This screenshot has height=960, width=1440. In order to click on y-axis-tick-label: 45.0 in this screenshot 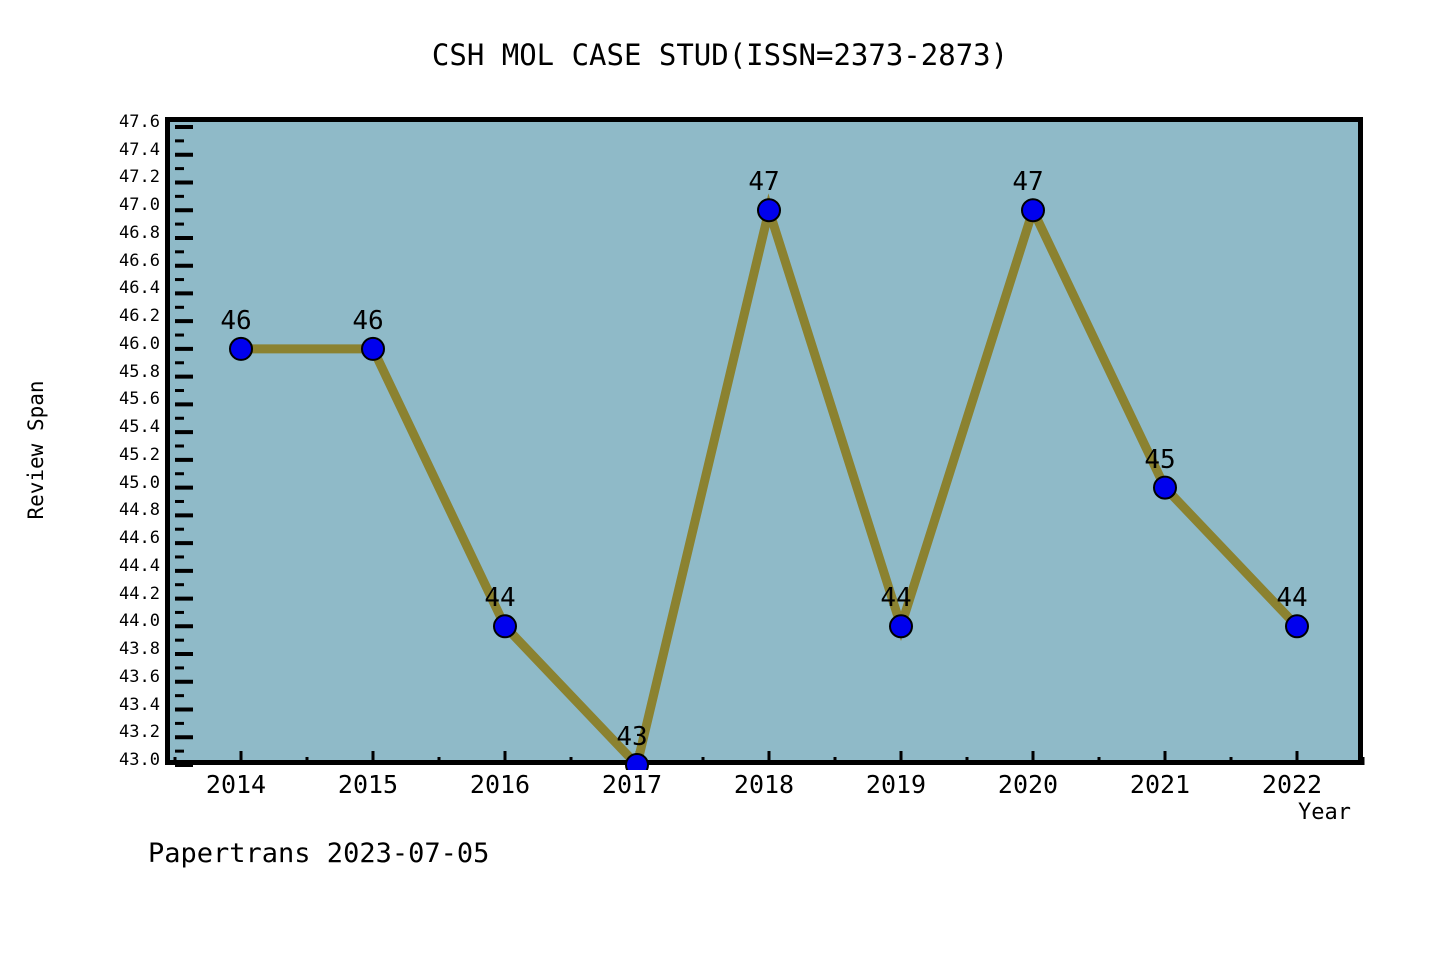, I will do `click(139, 482)`.